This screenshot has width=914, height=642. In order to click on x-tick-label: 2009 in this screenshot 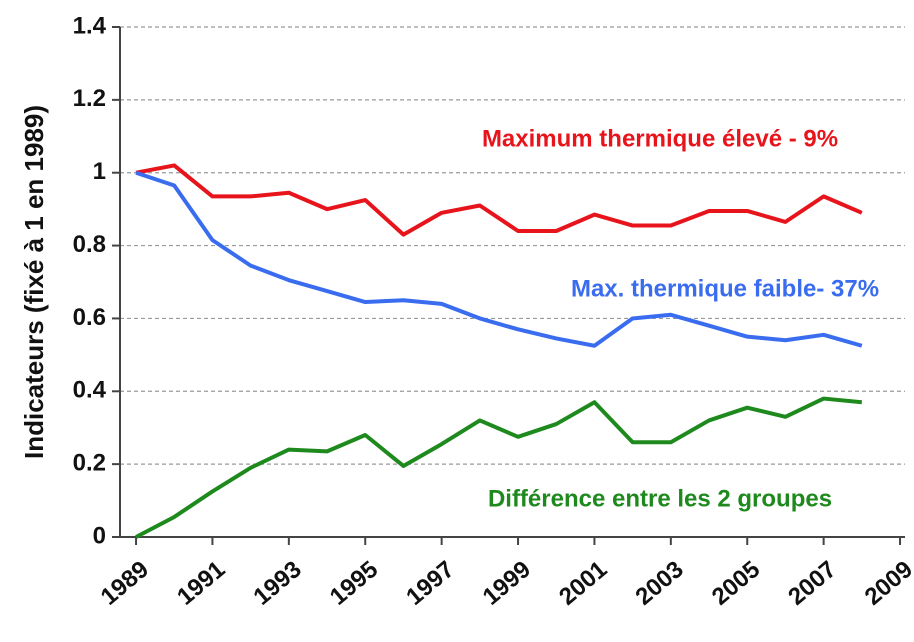, I will do `click(887, 583)`.